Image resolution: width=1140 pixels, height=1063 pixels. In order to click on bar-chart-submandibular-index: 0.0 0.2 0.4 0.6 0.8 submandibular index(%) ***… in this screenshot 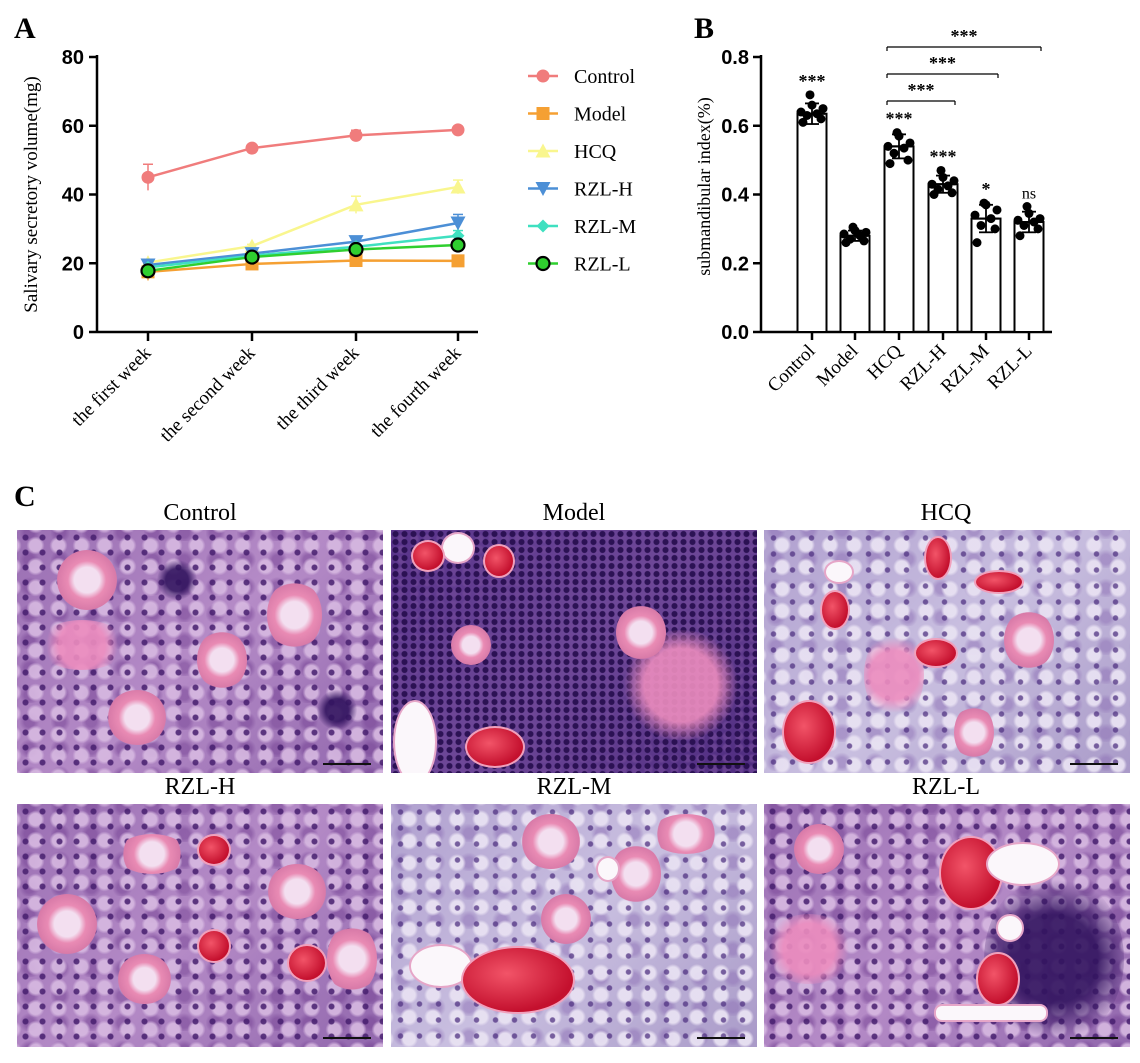, I will do `click(873, 212)`.